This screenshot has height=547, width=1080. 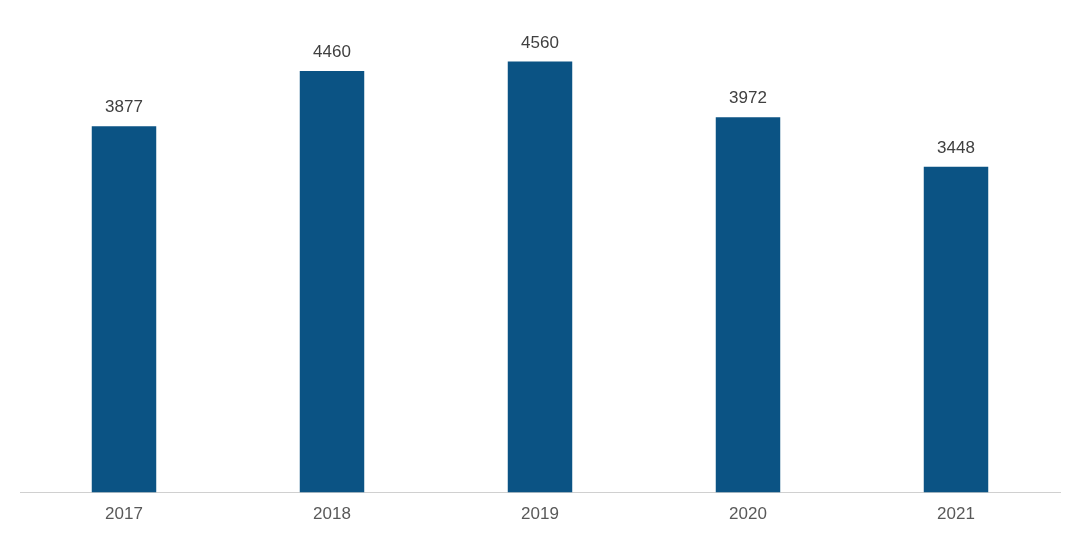 What do you see at coordinates (956, 514) in the screenshot?
I see `x-tick-label: 2021` at bounding box center [956, 514].